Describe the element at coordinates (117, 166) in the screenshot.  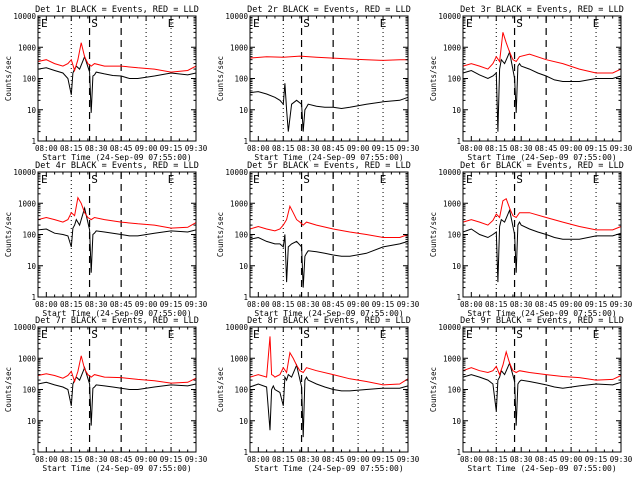
I see `panel-title: Det 4r BLACK = Events, RED = LLD` at that location.